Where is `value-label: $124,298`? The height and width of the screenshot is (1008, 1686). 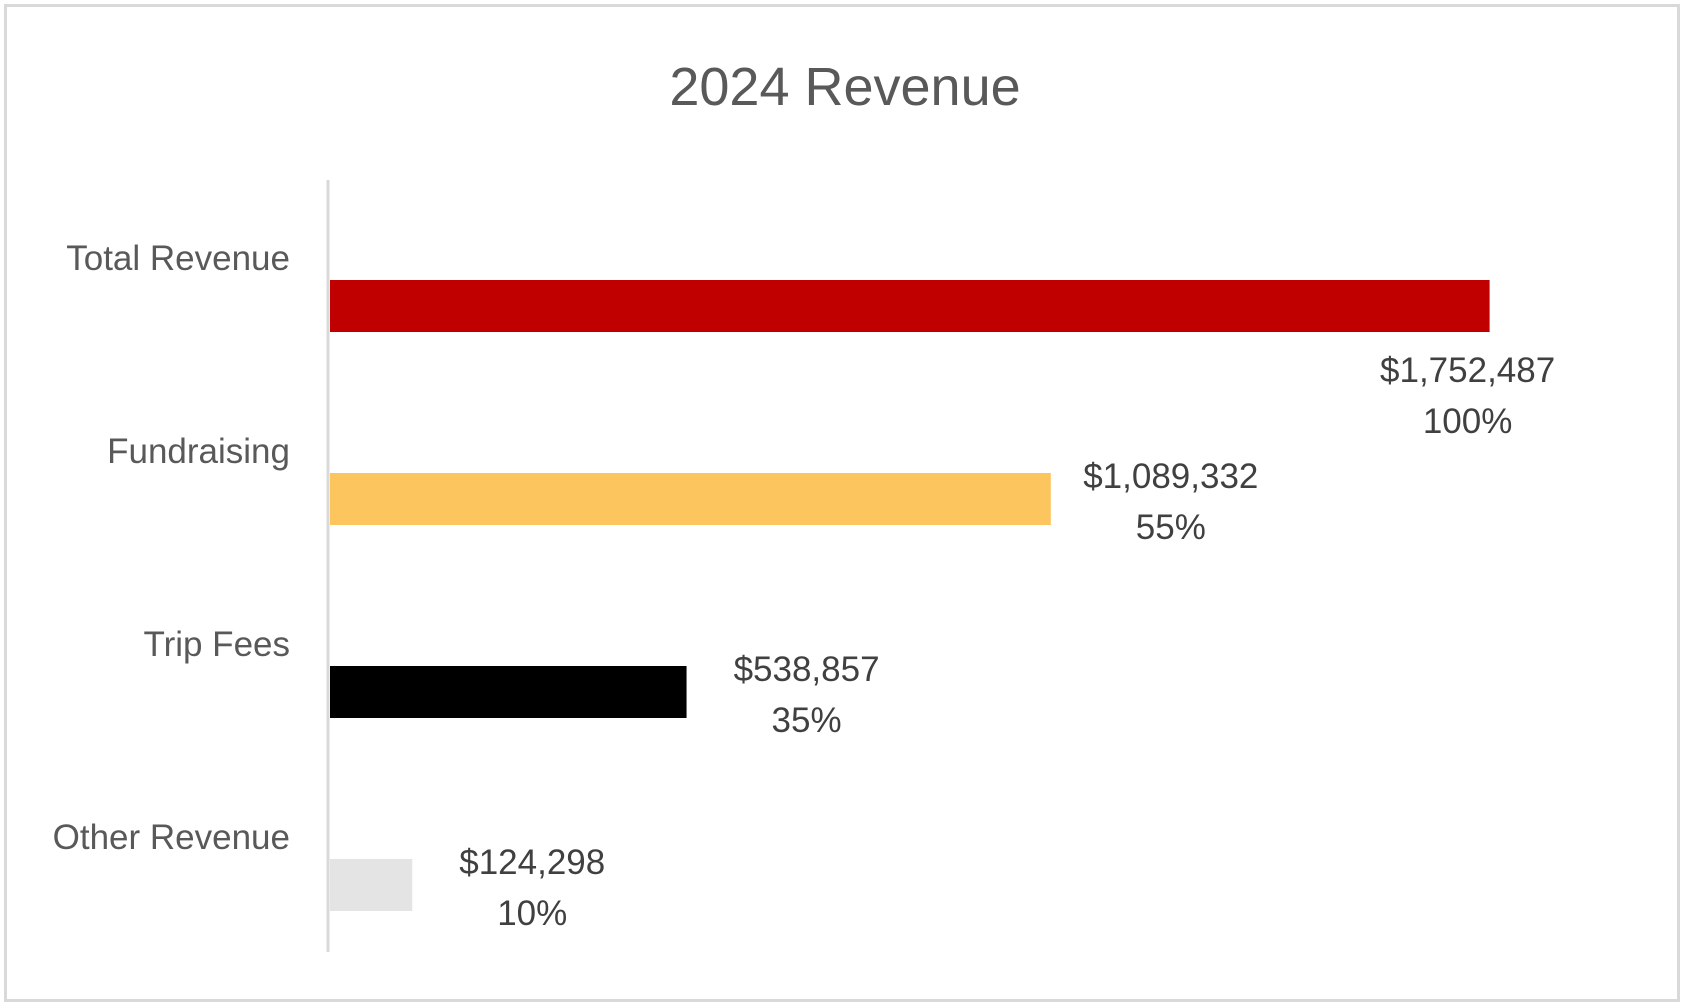
value-label: $124,298 is located at coordinates (532, 862).